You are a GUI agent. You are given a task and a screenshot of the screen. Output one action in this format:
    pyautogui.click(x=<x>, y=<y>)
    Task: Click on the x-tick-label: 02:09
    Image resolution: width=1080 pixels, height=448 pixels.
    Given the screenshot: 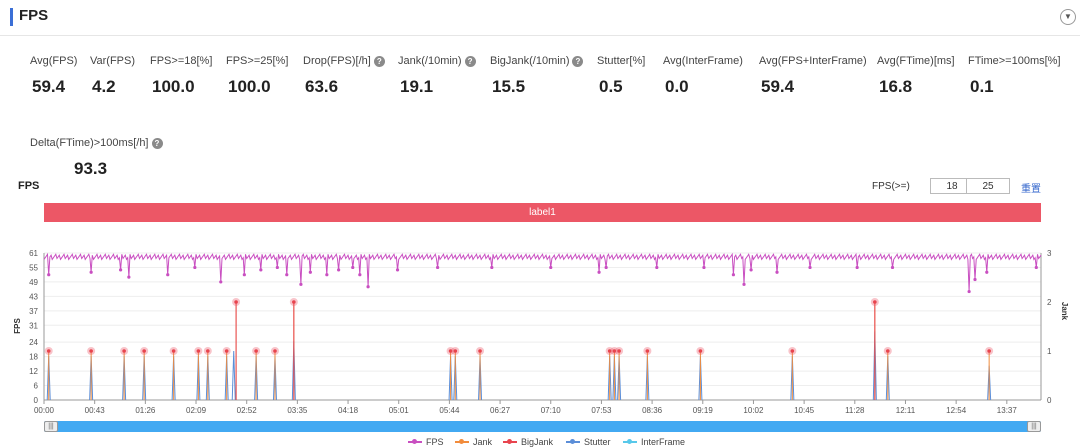 What is the action you would take?
    pyautogui.click(x=196, y=410)
    